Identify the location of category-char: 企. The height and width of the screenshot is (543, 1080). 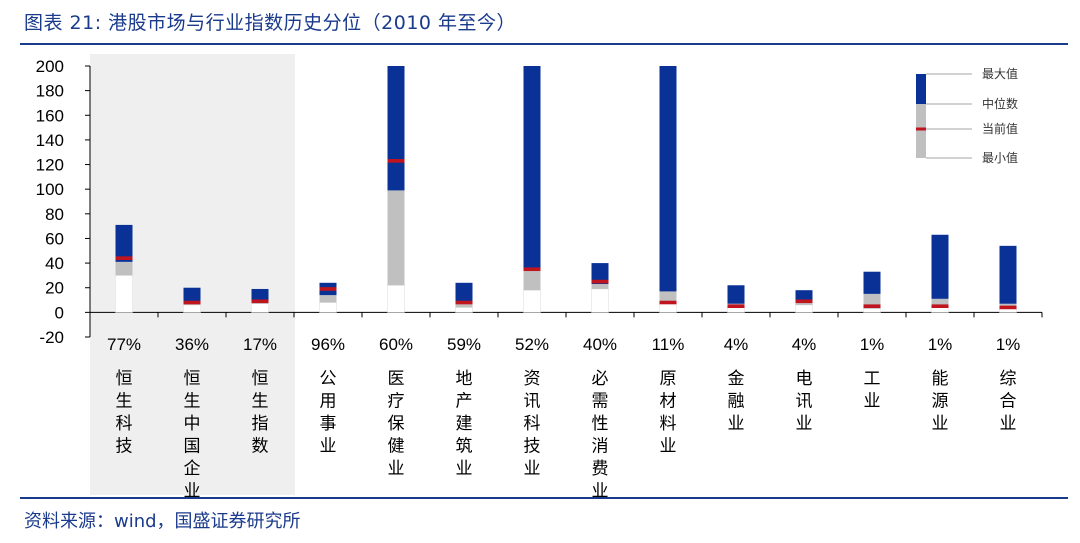
(192, 469).